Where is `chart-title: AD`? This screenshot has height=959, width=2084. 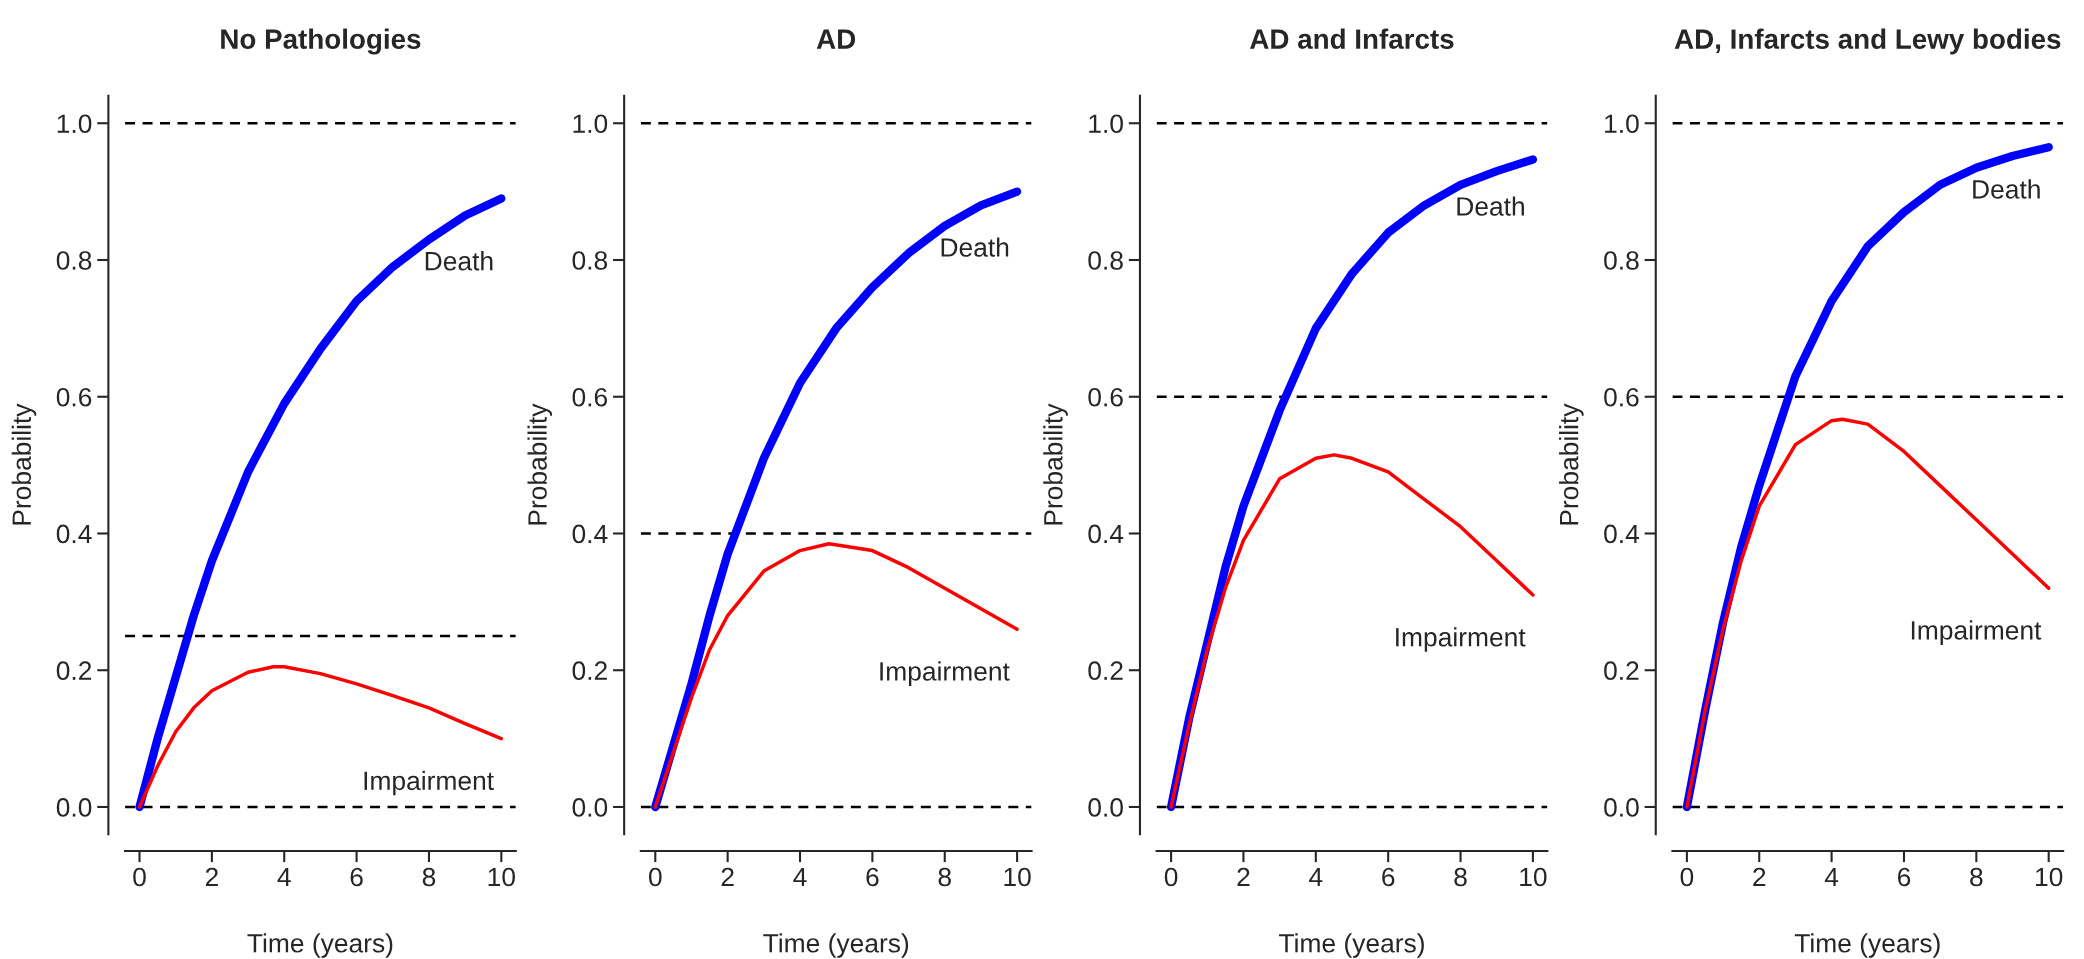 chart-title: AD is located at coordinates (836, 39).